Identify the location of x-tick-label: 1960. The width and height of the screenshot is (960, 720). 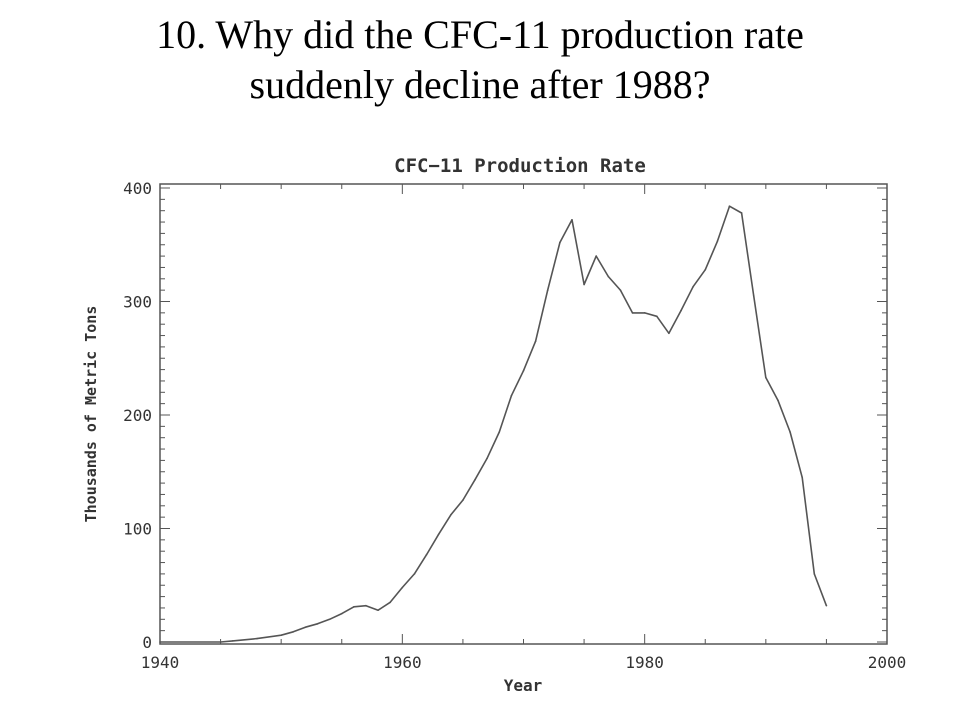
(402, 662).